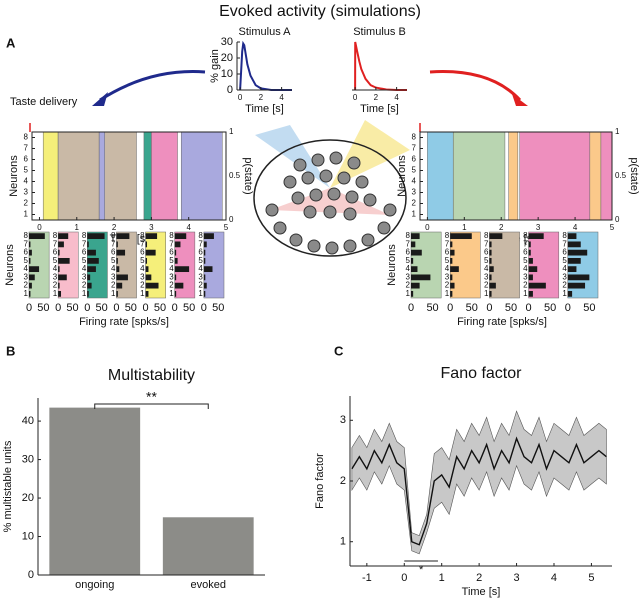  I want to click on arrow, so click(475, 86).